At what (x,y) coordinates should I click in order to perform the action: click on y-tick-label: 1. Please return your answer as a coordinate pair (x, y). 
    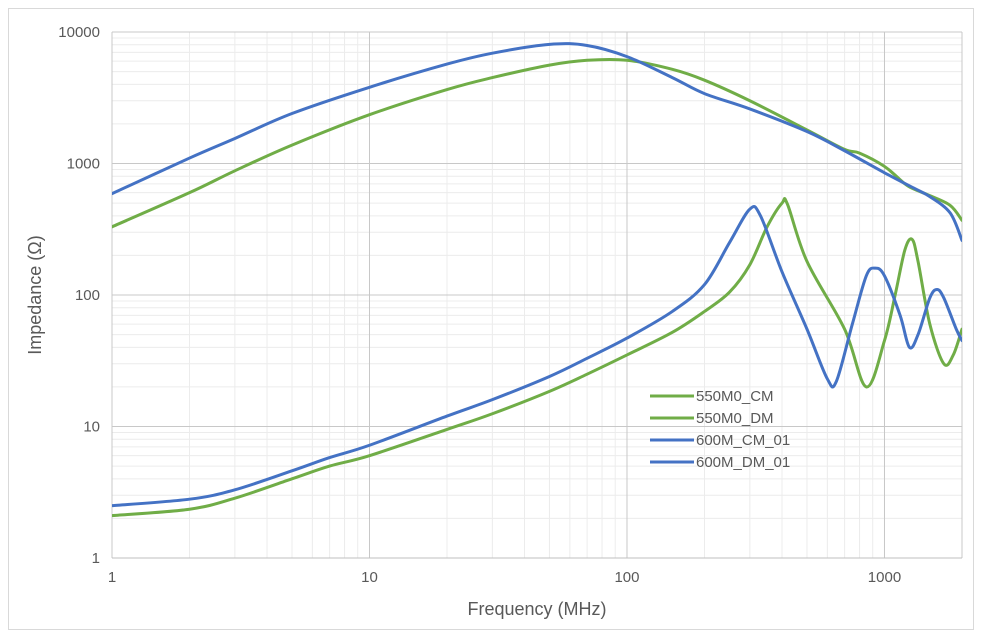
    Looking at the image, I should click on (96, 558).